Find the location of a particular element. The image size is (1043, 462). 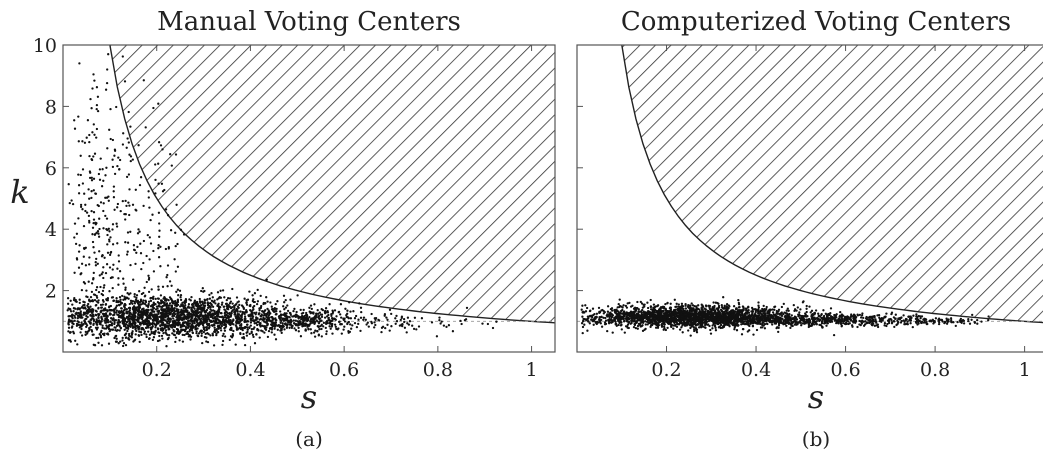

x-tick-labels: 0.2 0.4 0.6 0.8 1 is located at coordinates (340, 370).